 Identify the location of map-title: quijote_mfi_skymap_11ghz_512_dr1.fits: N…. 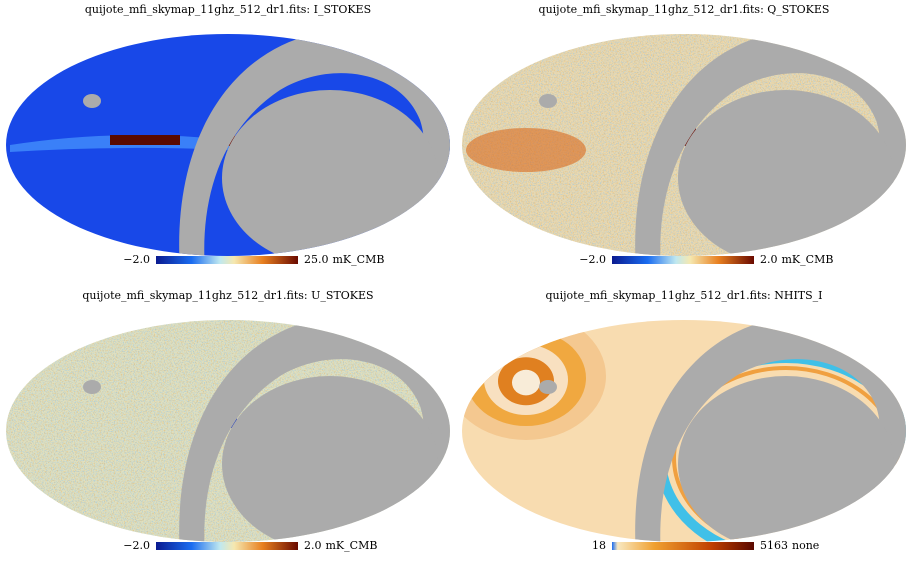
(683, 295).